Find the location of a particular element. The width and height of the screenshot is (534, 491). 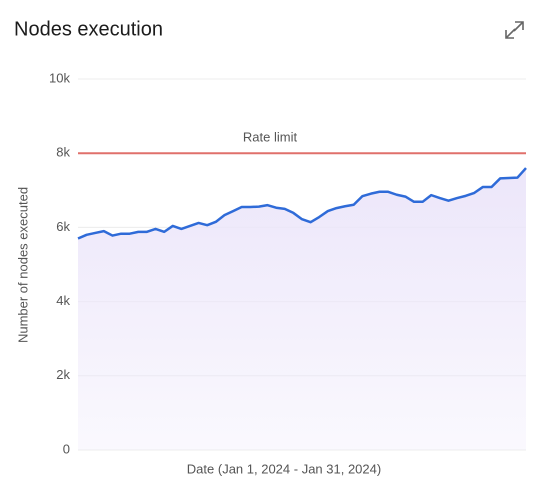

x-axis-label: Date (Jan 1, 2024 - Jan 31, 2024) is located at coordinates (284, 468).